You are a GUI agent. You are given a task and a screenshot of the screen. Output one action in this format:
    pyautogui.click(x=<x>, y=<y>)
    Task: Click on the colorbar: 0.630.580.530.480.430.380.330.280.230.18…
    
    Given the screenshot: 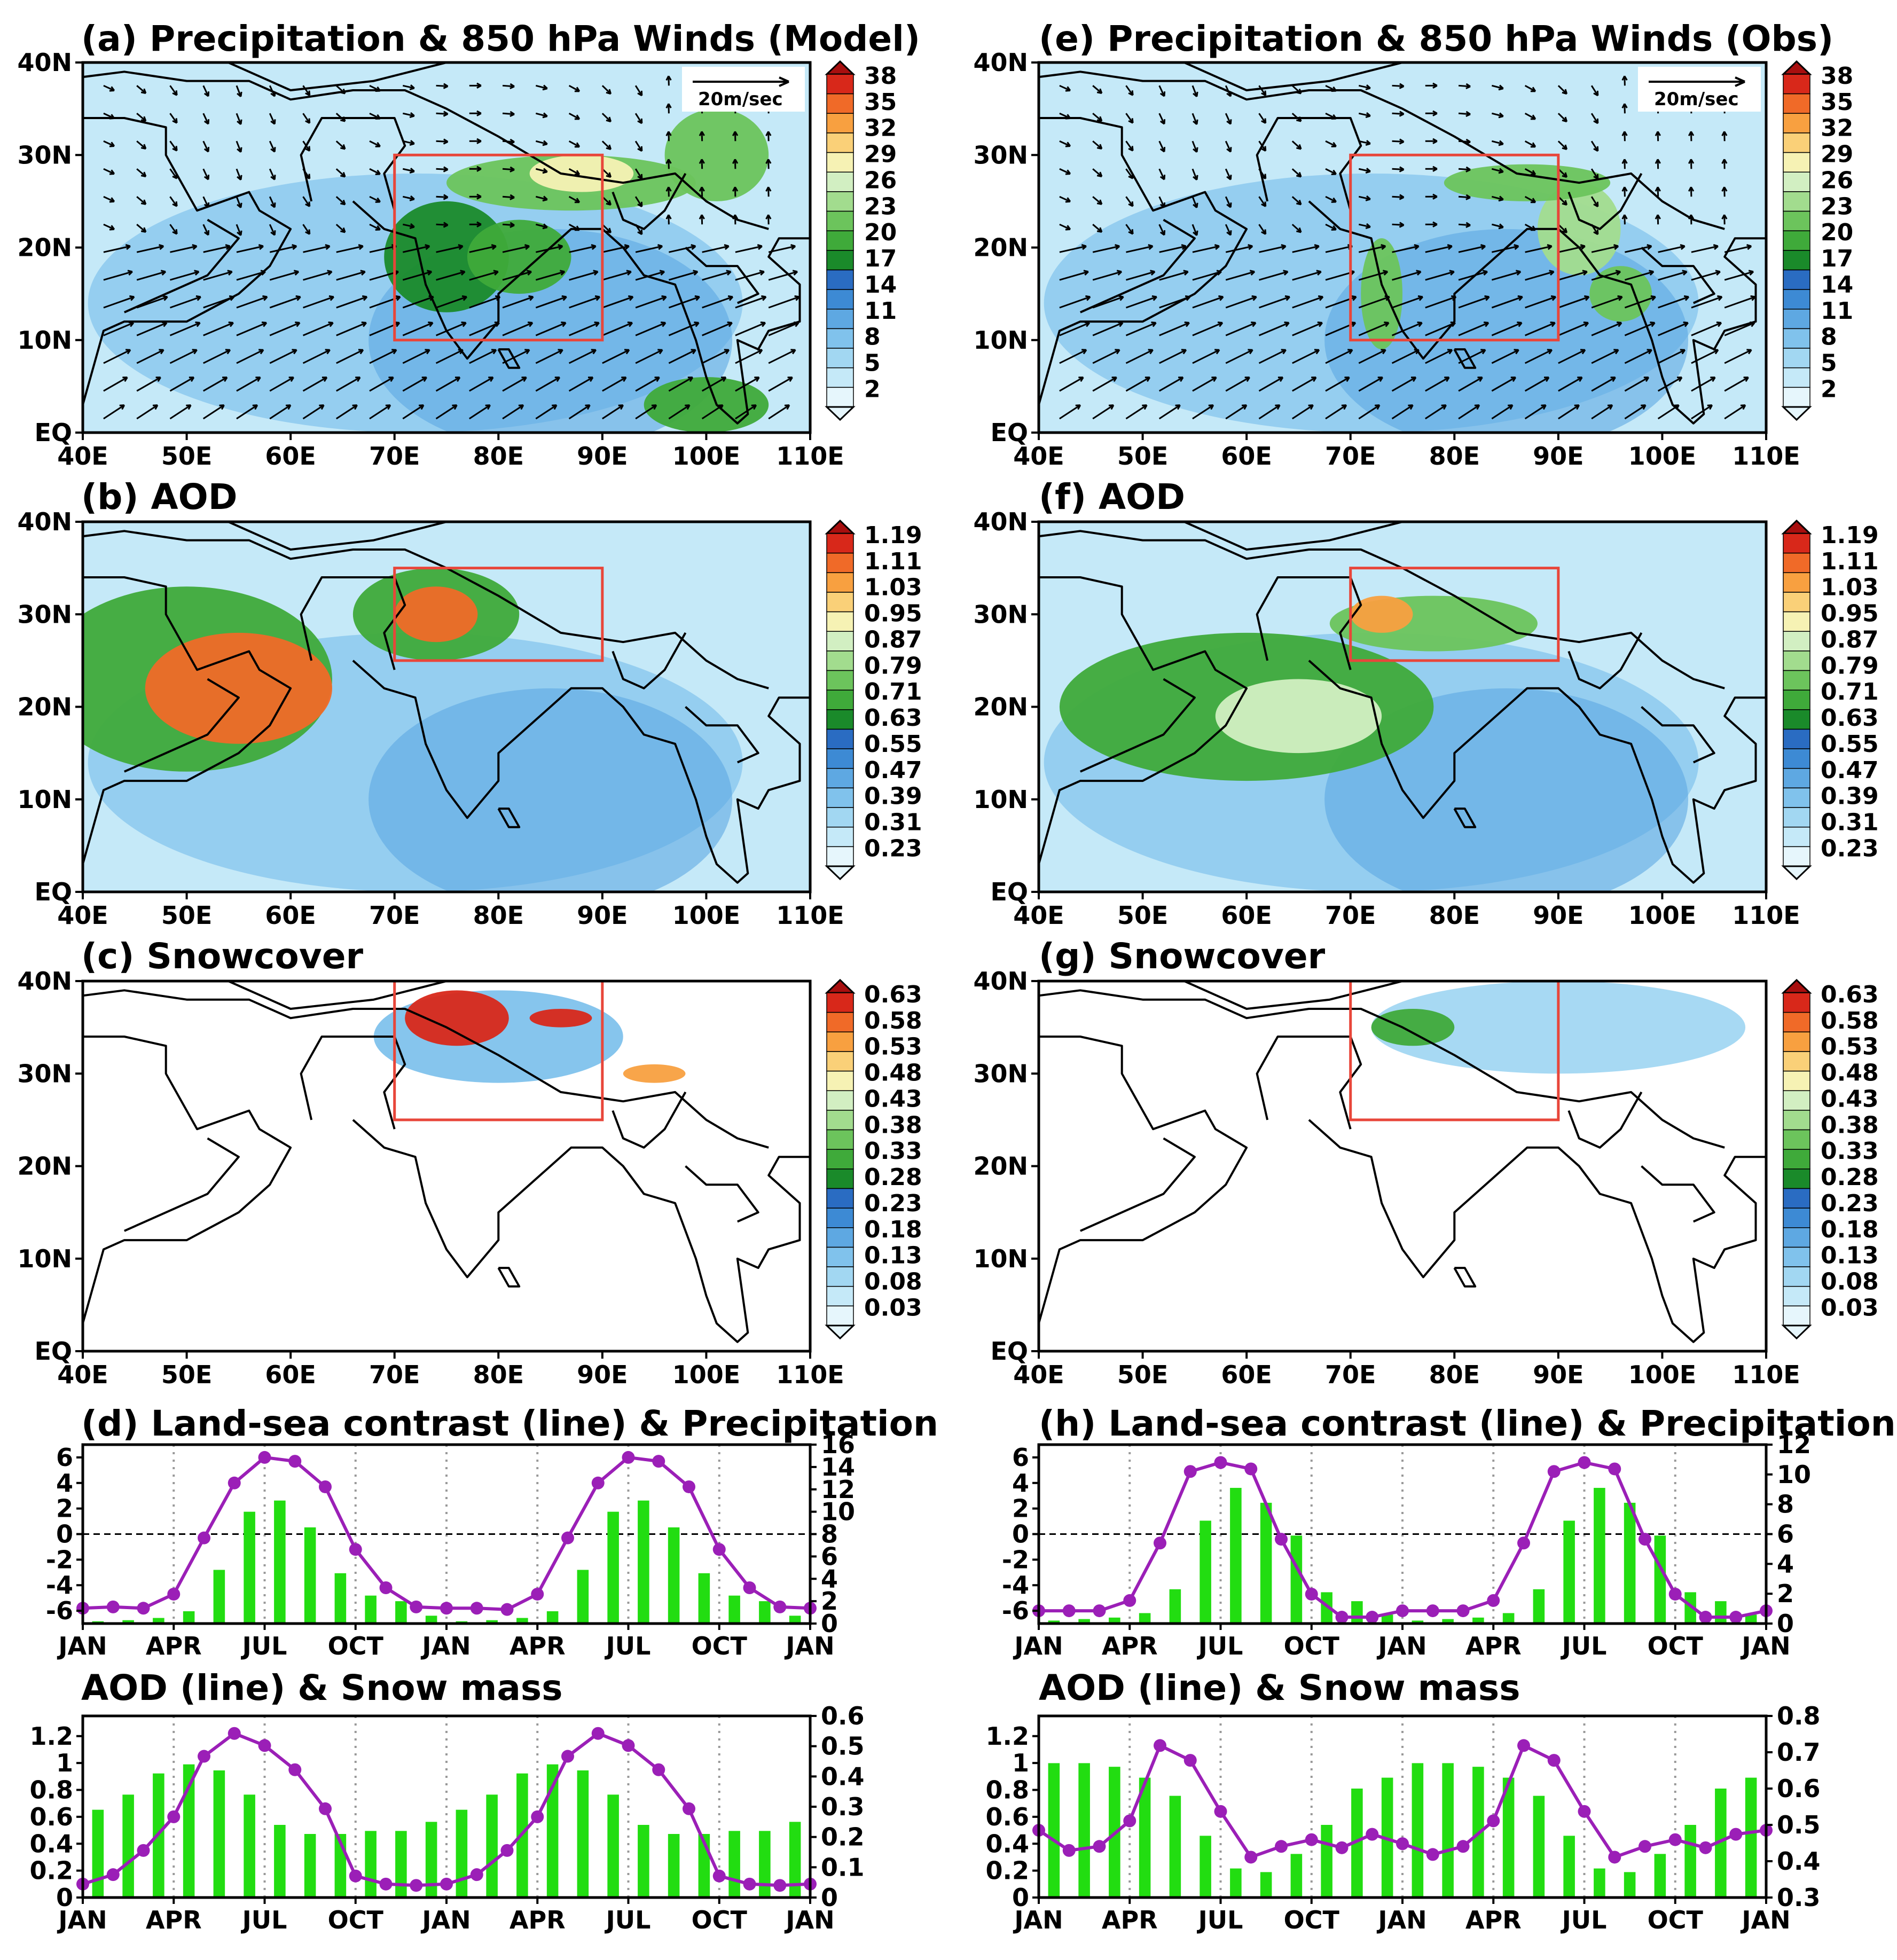 What is the action you would take?
    pyautogui.click(x=1830, y=1159)
    